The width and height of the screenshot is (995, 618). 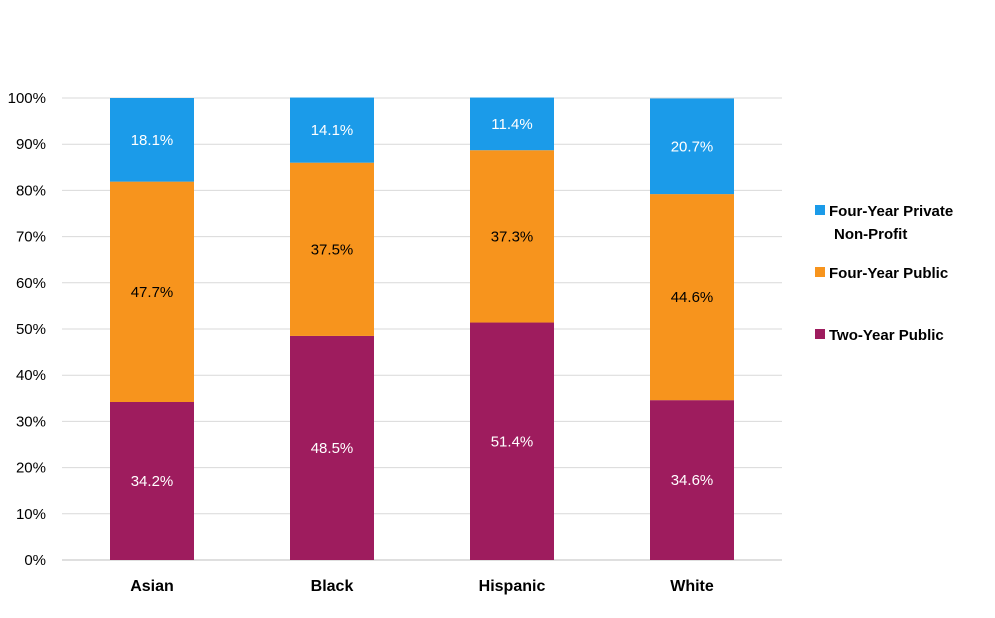 I want to click on data-label: 20.7%, so click(x=692, y=146).